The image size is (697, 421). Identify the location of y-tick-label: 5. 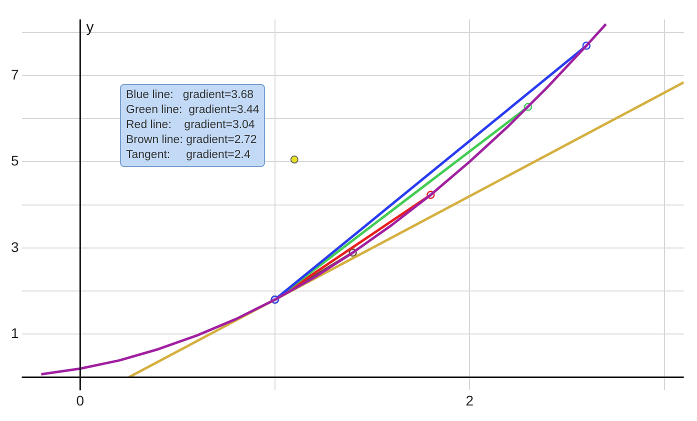
(14, 160).